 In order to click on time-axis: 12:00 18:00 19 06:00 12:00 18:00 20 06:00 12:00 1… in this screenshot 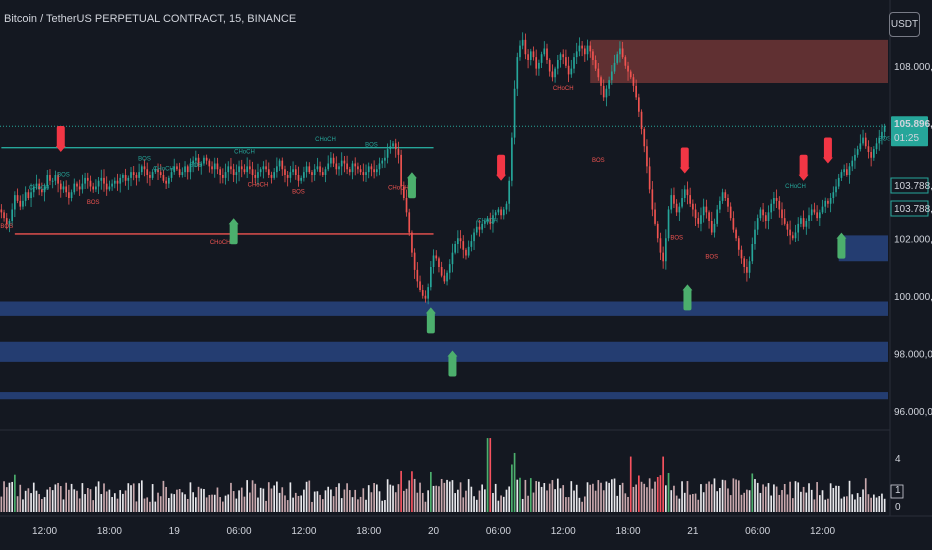, I will do `click(433, 531)`.